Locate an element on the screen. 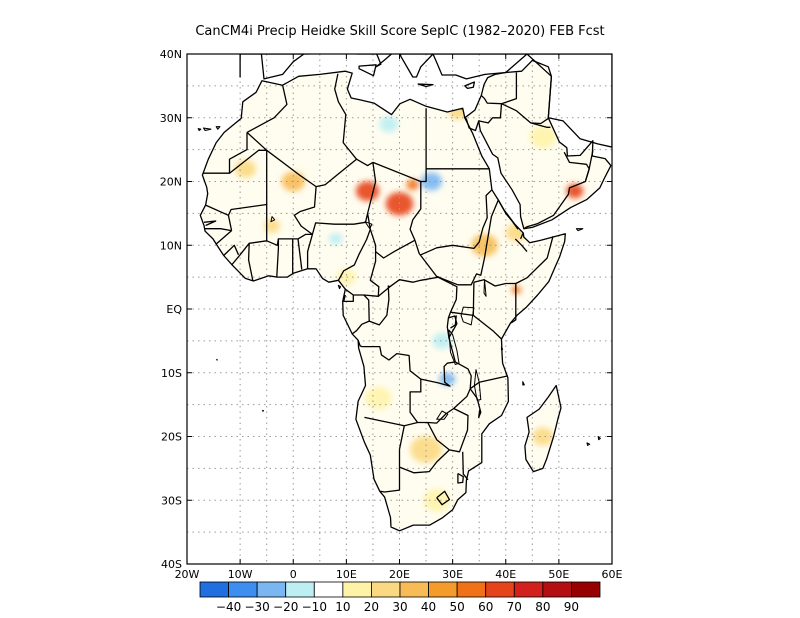 This screenshot has height=618, width=800. coastline-madagascar is located at coordinates (543, 428).